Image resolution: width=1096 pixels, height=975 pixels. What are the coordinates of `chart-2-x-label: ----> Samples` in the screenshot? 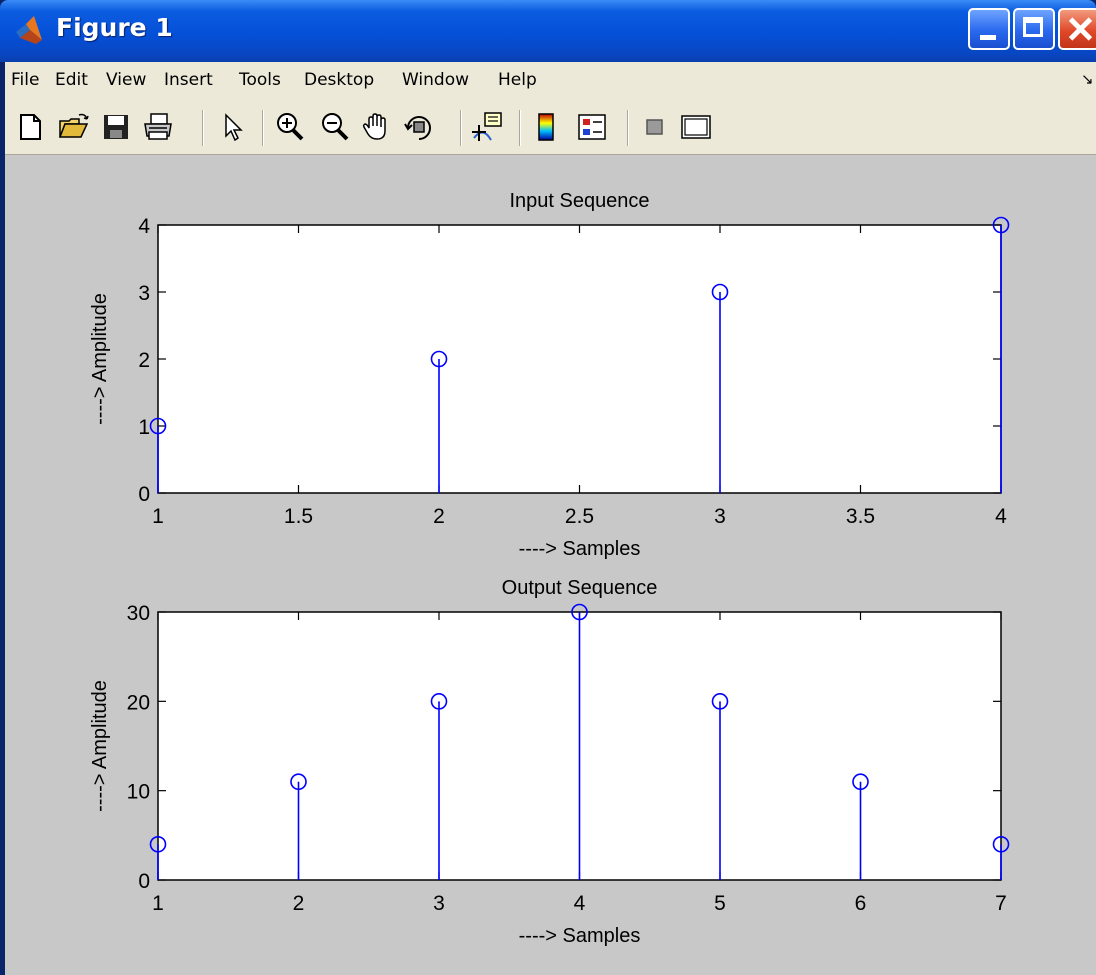 It's located at (580, 936).